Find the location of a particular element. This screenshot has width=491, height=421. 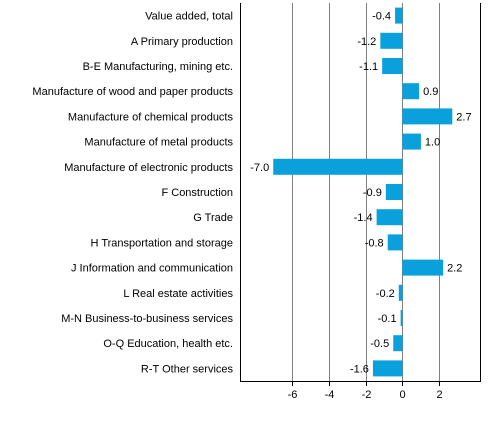

category-label: Manufacture of metal products is located at coordinates (158, 143).